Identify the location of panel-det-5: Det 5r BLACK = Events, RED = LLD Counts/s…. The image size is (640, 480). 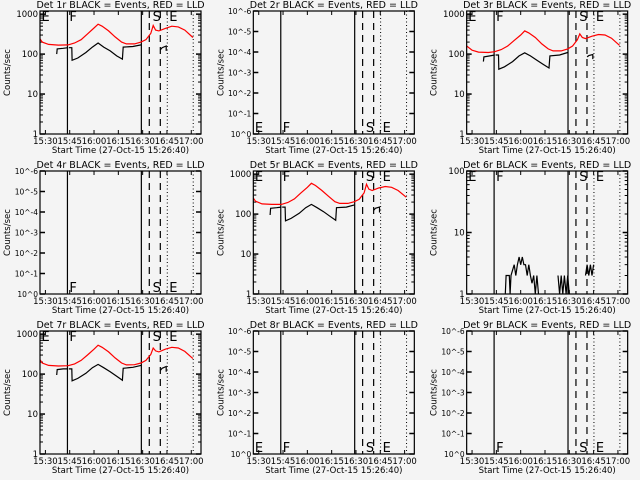
(317, 238).